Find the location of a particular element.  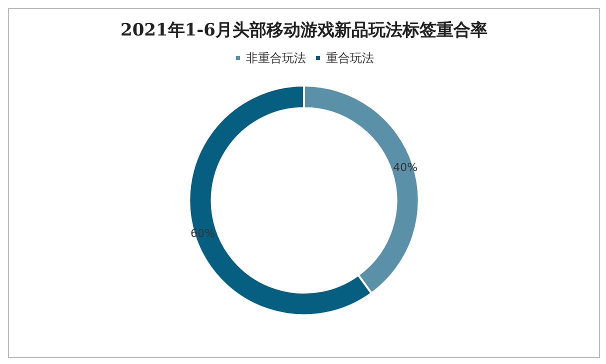

chart-title: 2021年1-6月头部移动游戏新品玩法标签重合率 is located at coordinates (304, 30).